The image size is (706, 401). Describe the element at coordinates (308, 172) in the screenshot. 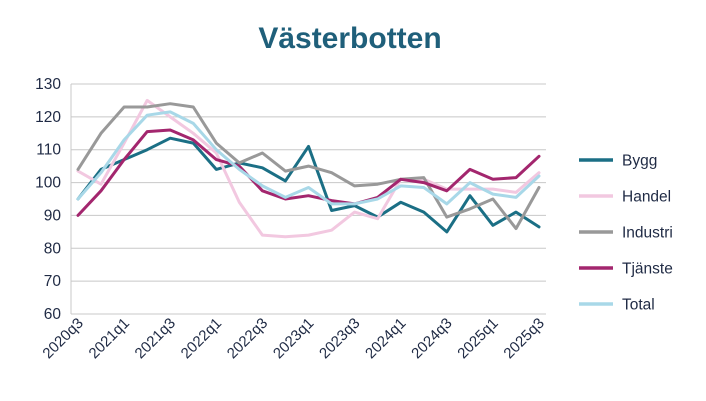

I see `series-line-tjänste` at that location.